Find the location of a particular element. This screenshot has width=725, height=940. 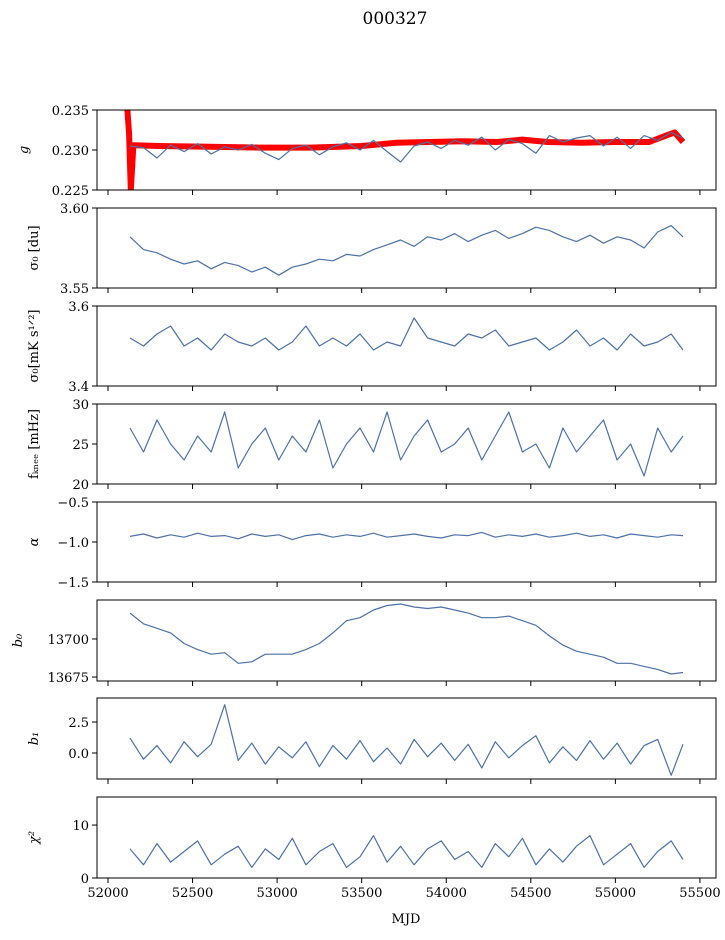

y-tick-label: 30 is located at coordinates (80, 405).